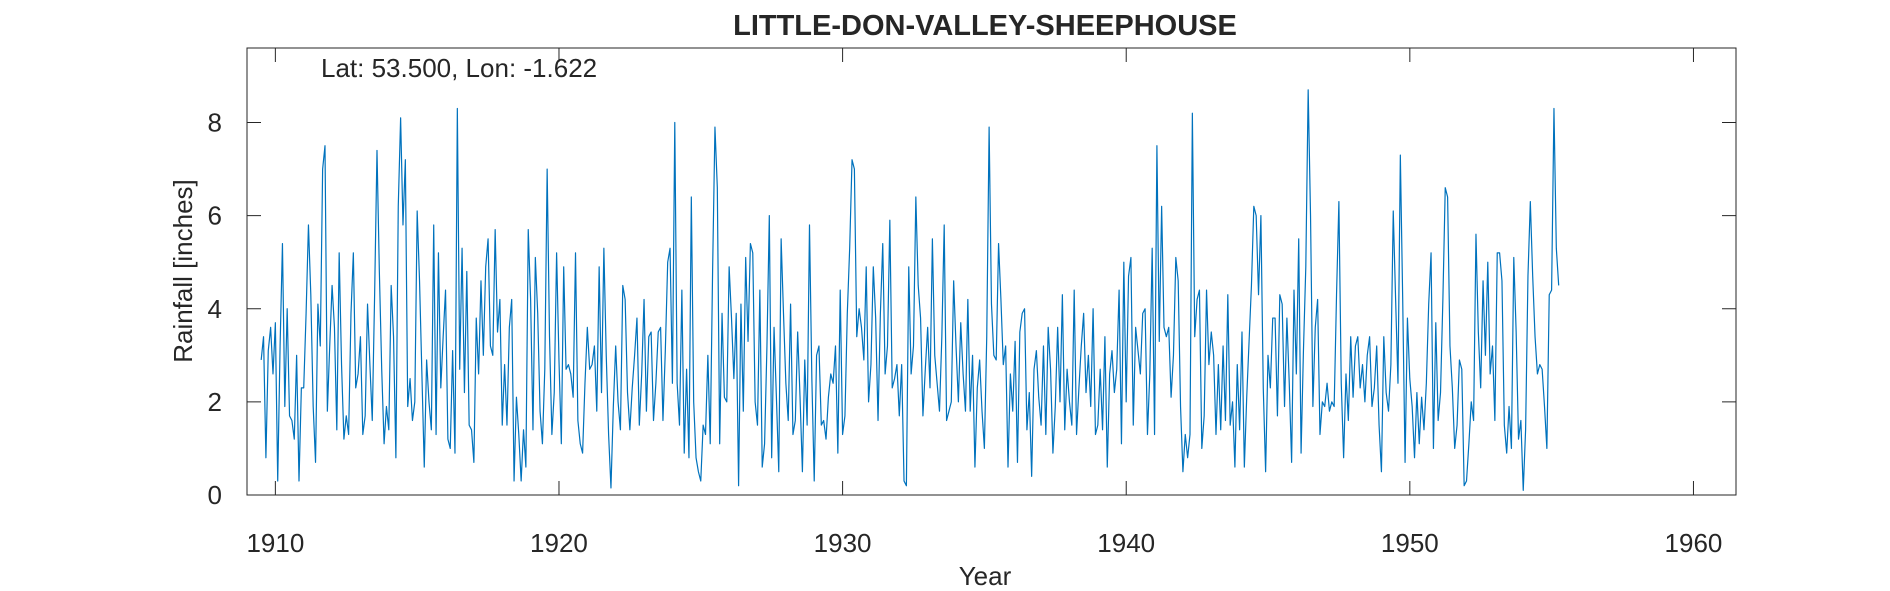 The height and width of the screenshot is (591, 1890). What do you see at coordinates (183, 271) in the screenshot?
I see `y-axis-label: Rainfall [inches]` at bounding box center [183, 271].